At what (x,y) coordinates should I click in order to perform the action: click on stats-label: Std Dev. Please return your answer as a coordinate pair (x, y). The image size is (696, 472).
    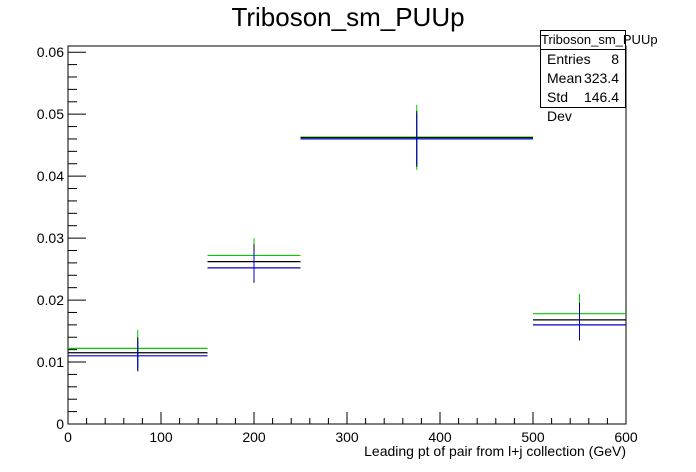
    Looking at the image, I should click on (559, 106).